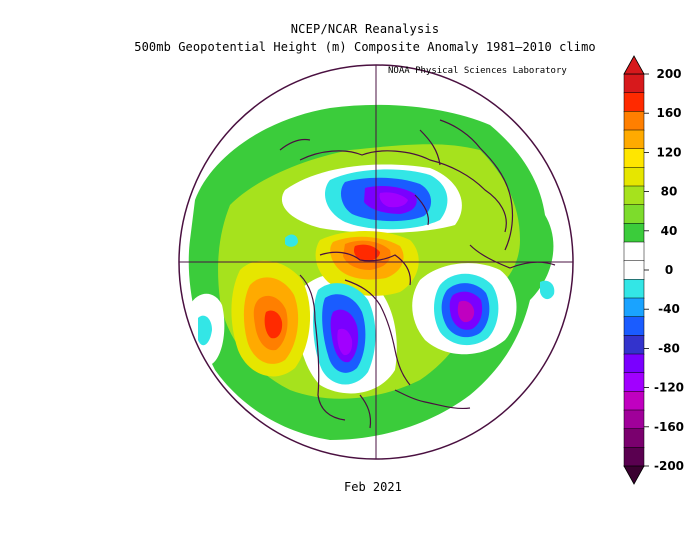 The height and width of the screenshot is (542, 700). What do you see at coordinates (669, 309) in the screenshot?
I see `colorbar-tick-label: -40` at bounding box center [669, 309].